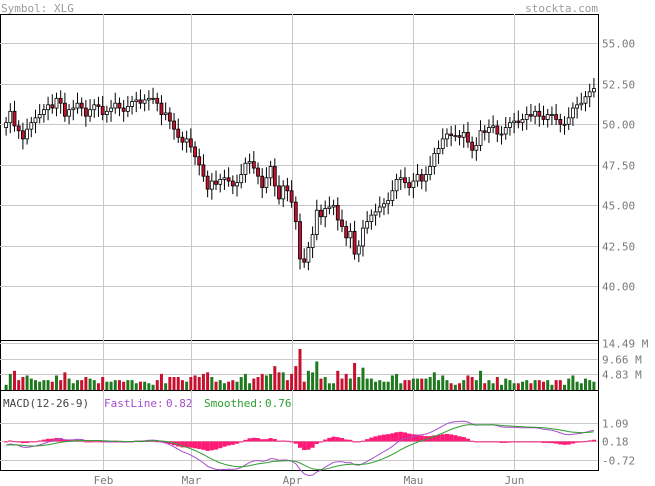 Image resolution: width=655 pixels, height=486 pixels. I want to click on macd-title: MACD(12-26-9), so click(46, 403).